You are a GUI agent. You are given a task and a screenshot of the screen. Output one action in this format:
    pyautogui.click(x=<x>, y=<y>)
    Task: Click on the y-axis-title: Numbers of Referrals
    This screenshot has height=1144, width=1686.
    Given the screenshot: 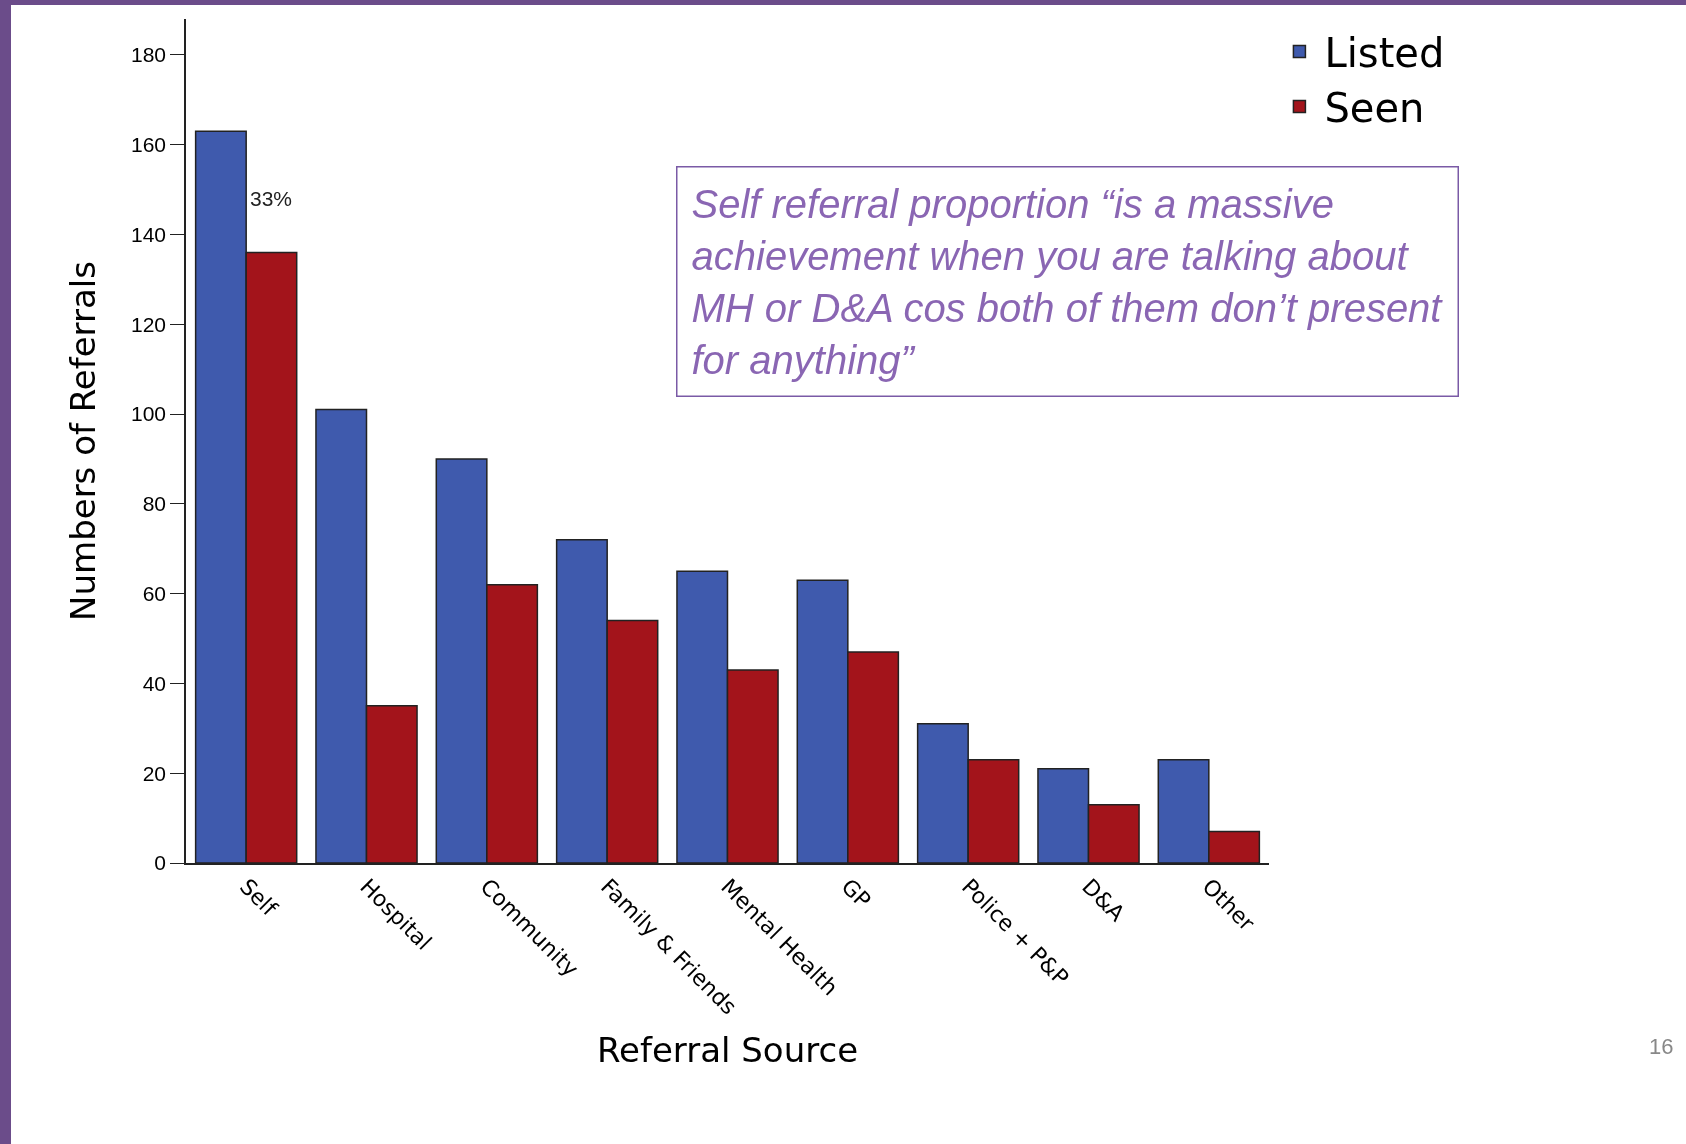 What is the action you would take?
    pyautogui.click(x=83, y=441)
    